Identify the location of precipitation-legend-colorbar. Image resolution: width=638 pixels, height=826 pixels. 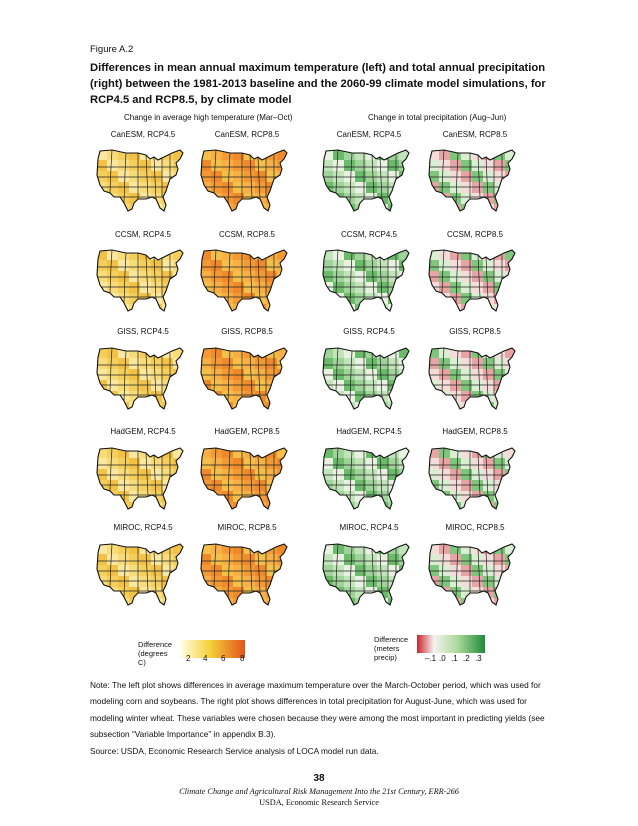
(451, 644).